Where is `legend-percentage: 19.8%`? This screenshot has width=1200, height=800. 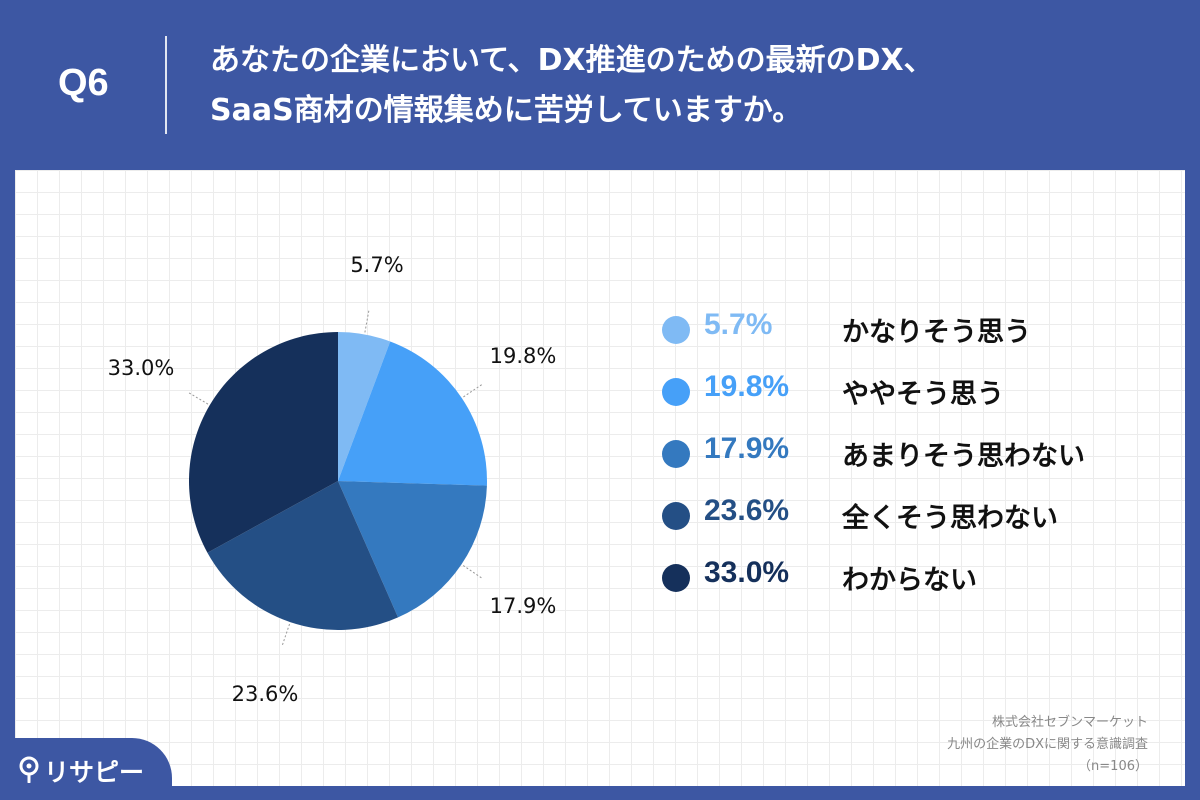 legend-percentage: 19.8% is located at coordinates (747, 386).